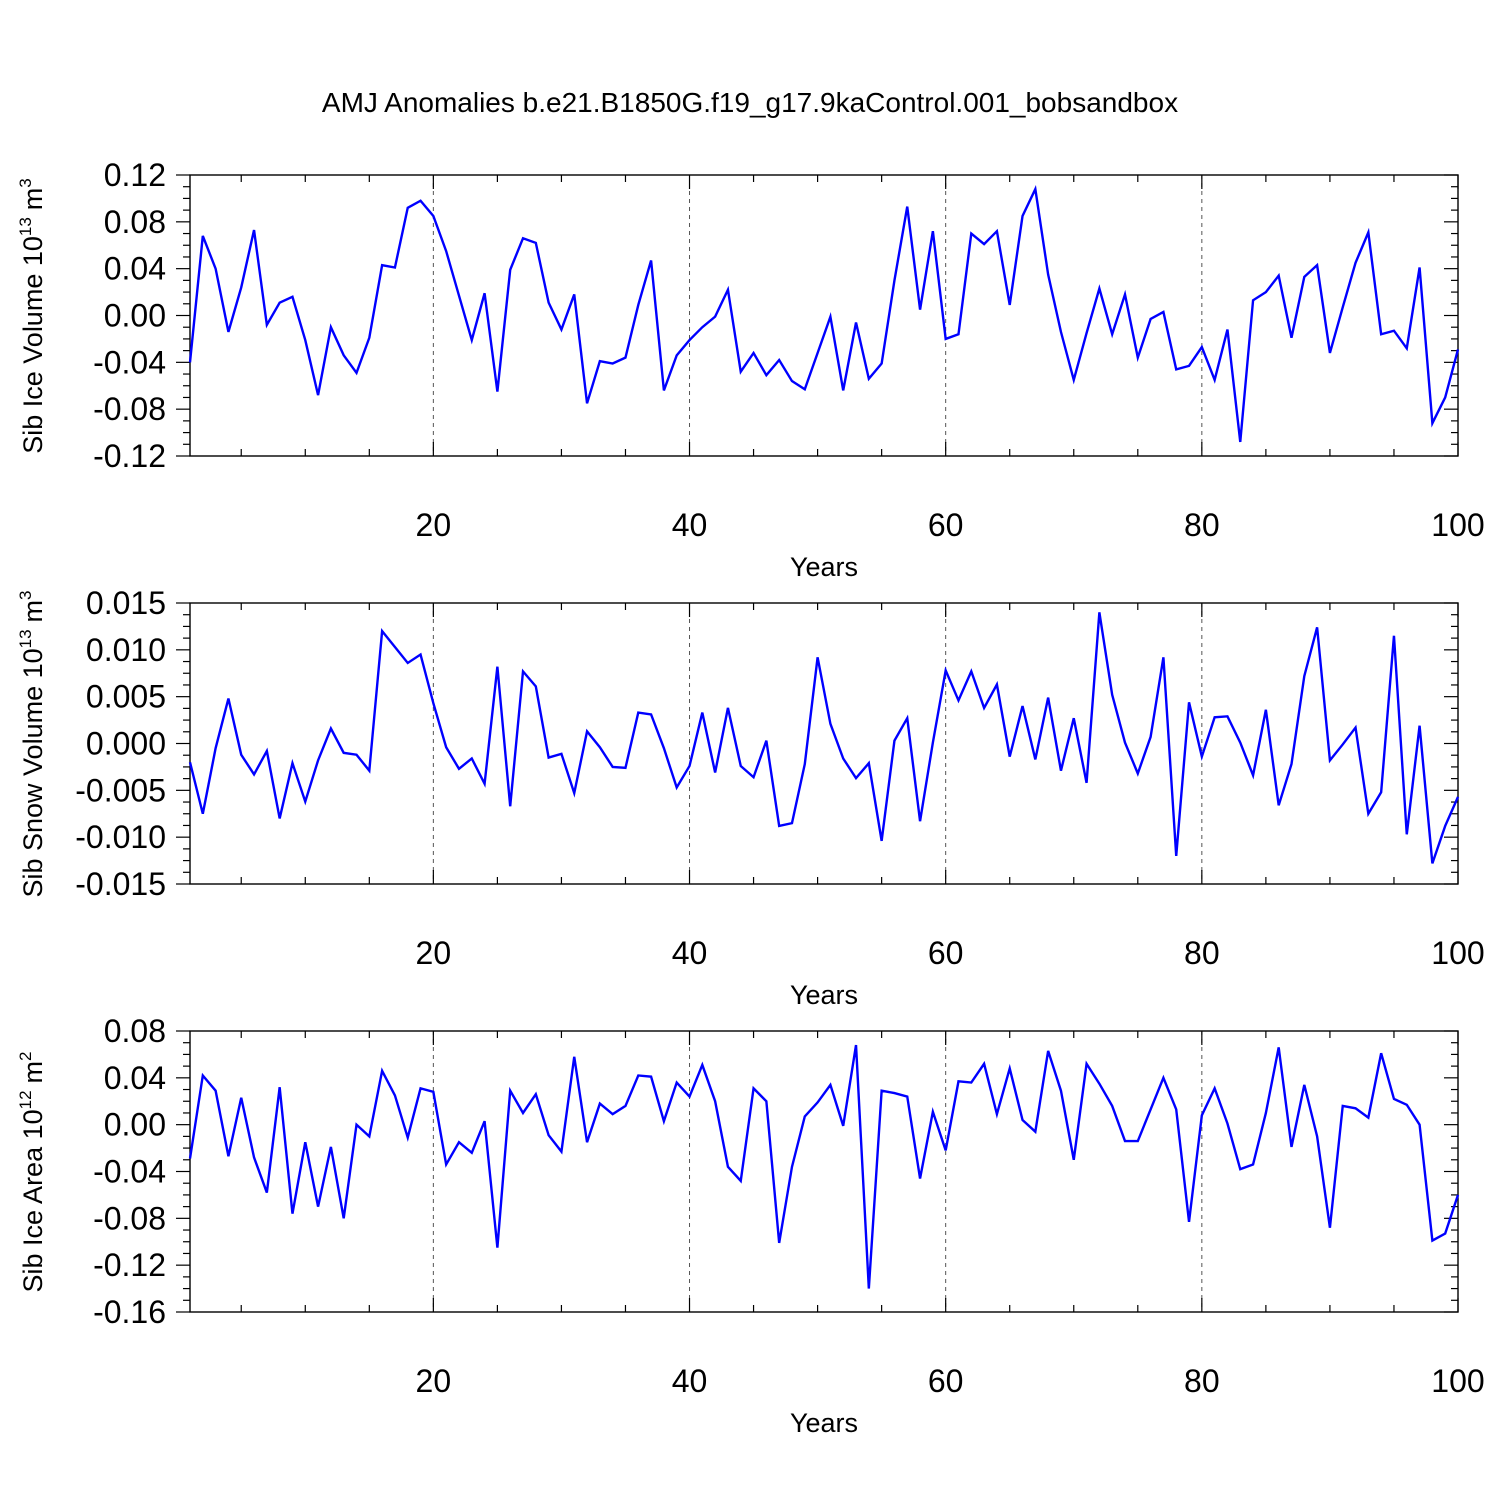 The width and height of the screenshot is (1500, 1500). What do you see at coordinates (33, 772) in the screenshot?
I see `y-axis-label-text: Sib Snow Volume 10` at bounding box center [33, 772].